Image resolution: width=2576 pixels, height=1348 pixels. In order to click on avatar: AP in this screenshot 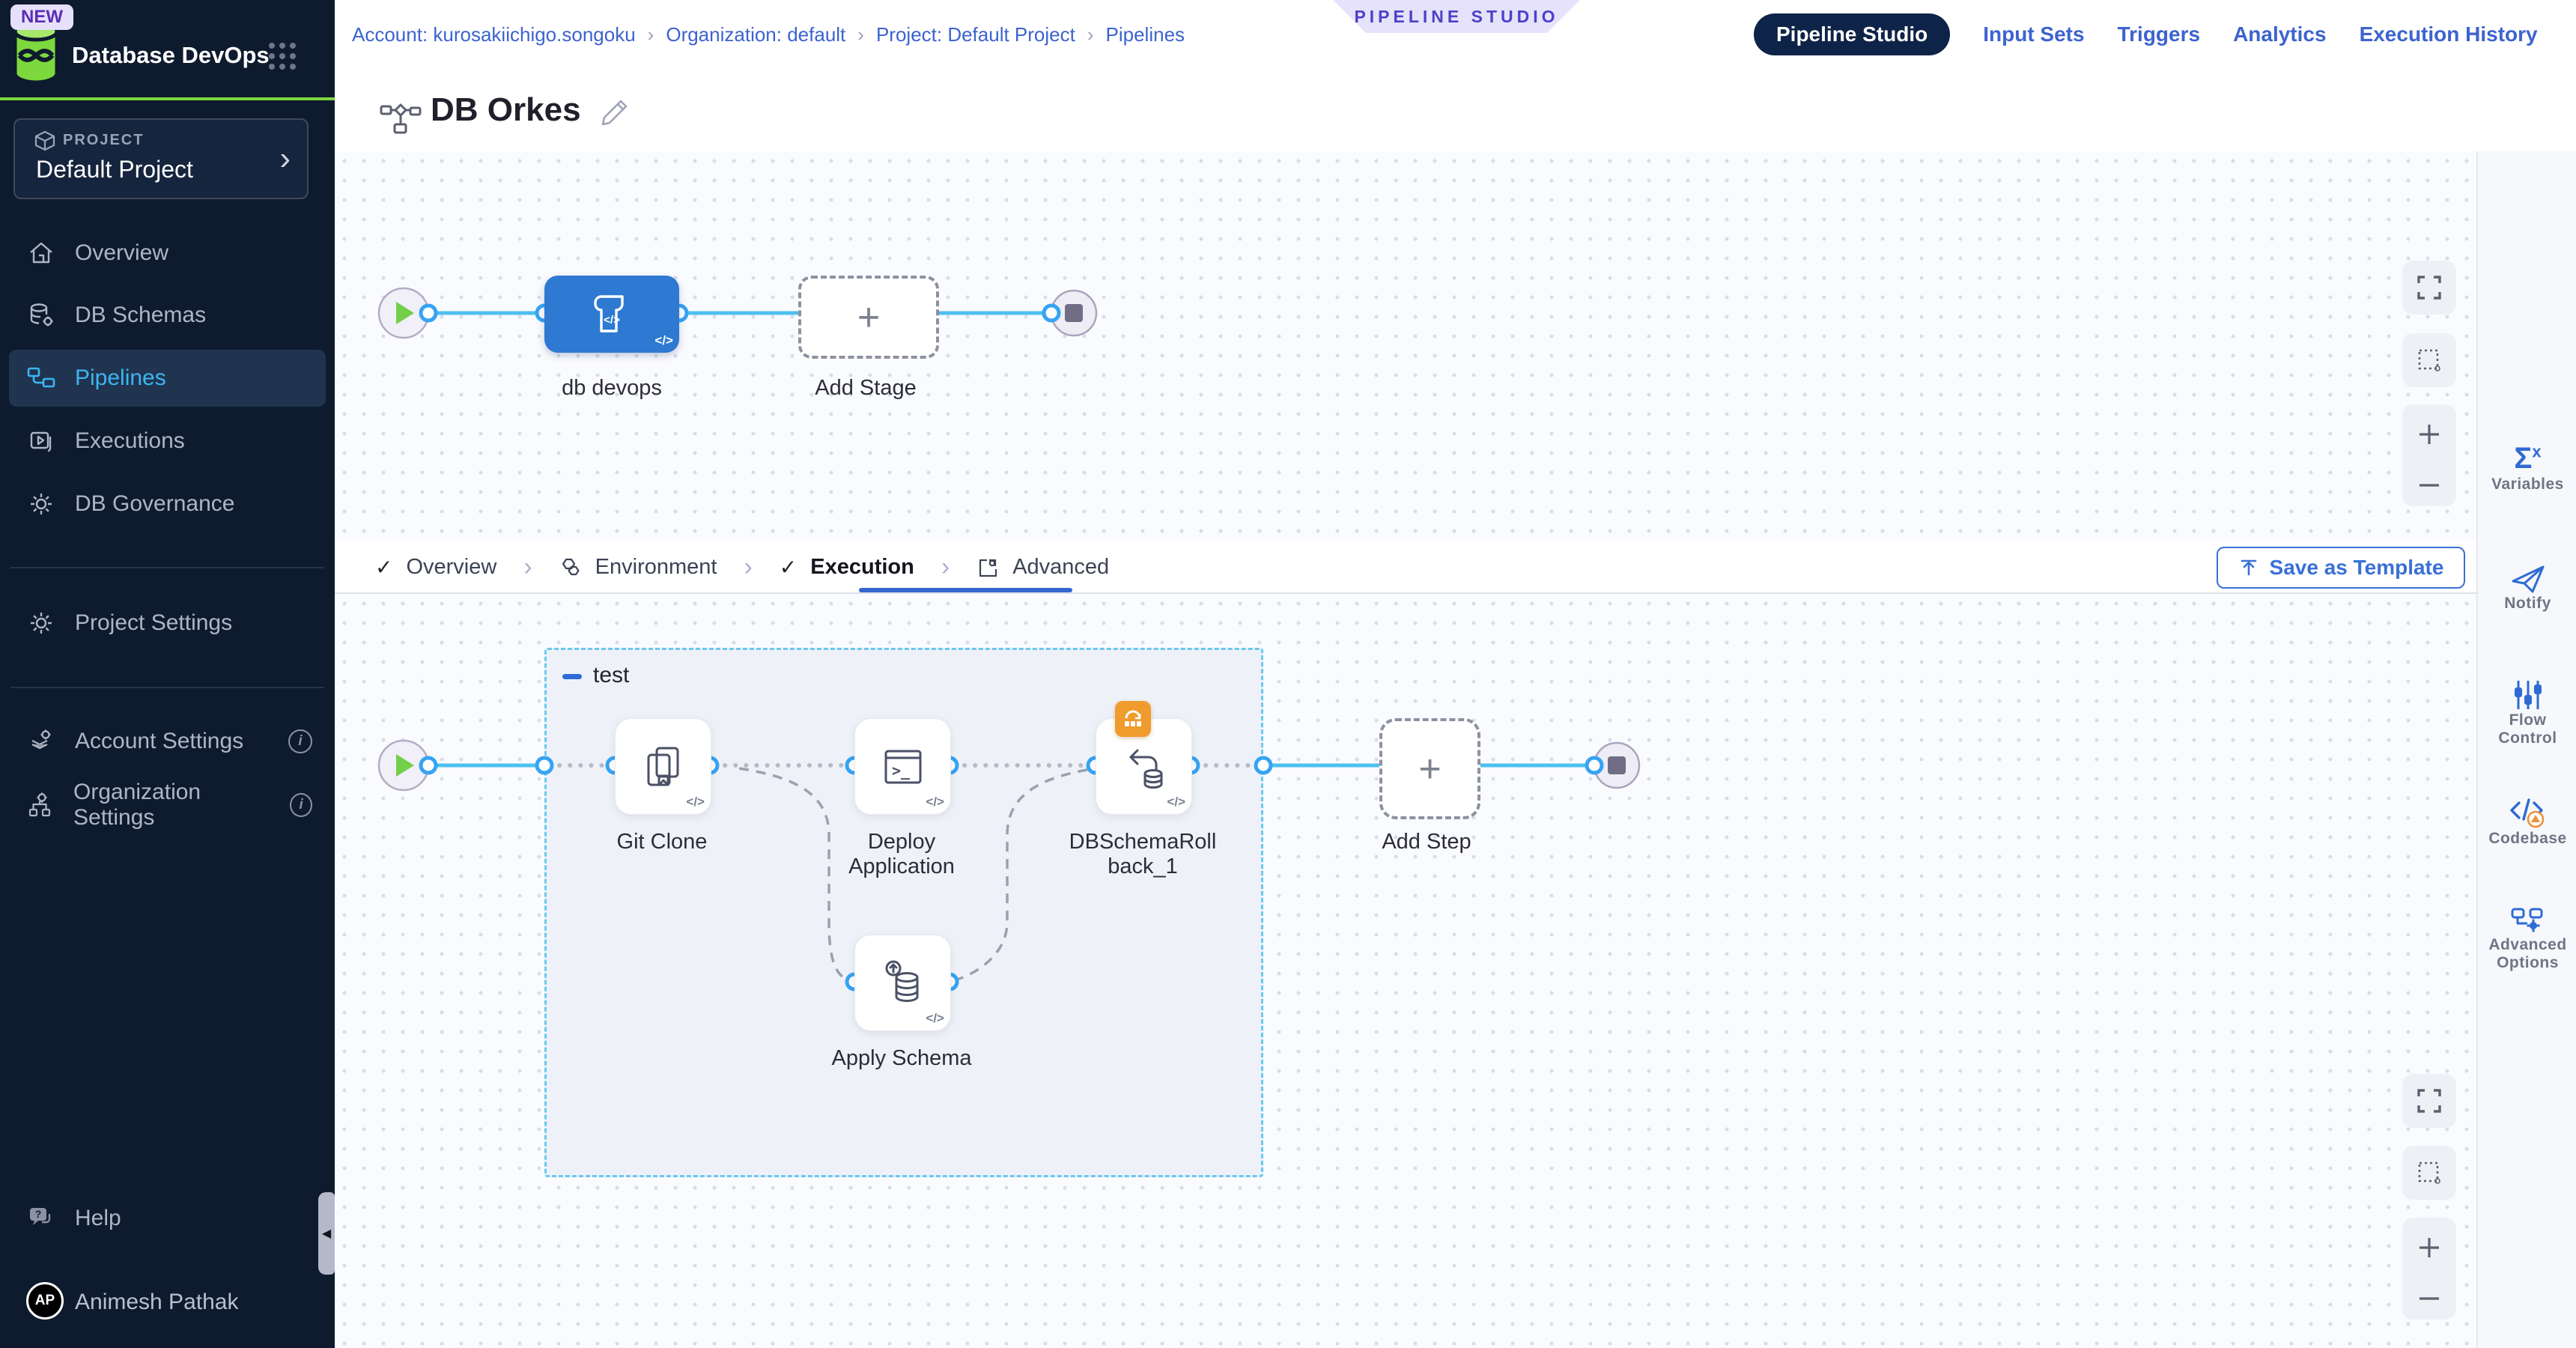, I will do `click(45, 1301)`.